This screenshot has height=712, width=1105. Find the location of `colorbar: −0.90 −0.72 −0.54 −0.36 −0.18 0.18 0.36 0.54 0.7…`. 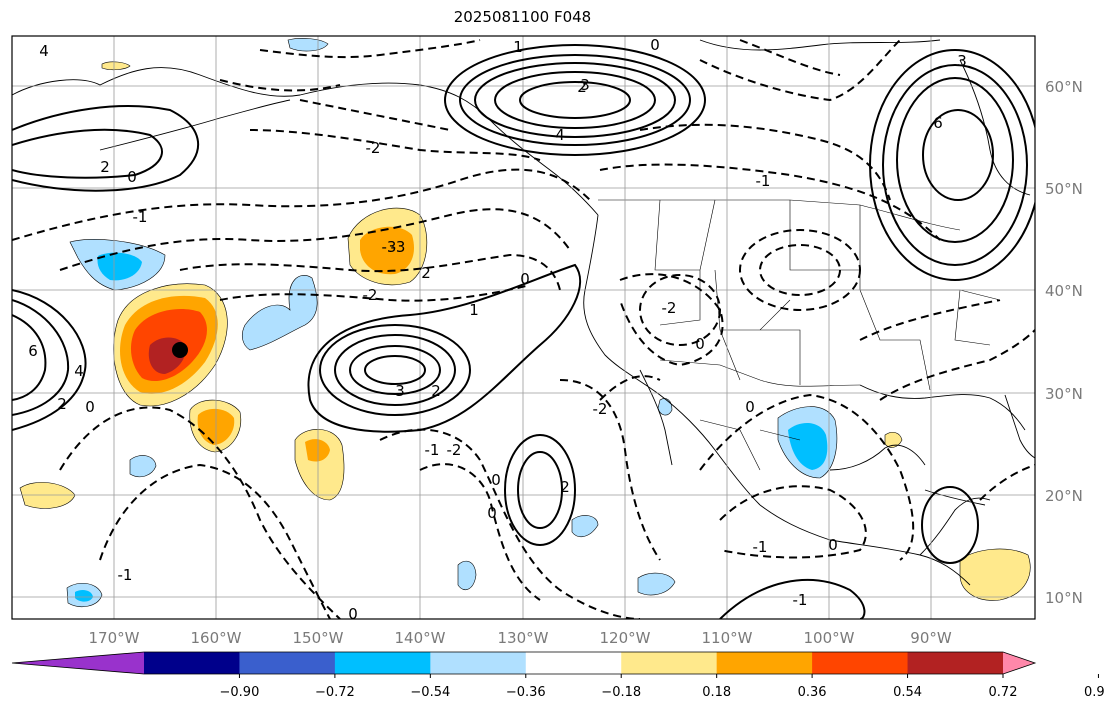

colorbar: −0.90 −0.72 −0.54 −0.36 −0.18 0.18 0.36 0.54 0.7… is located at coordinates (558, 675).